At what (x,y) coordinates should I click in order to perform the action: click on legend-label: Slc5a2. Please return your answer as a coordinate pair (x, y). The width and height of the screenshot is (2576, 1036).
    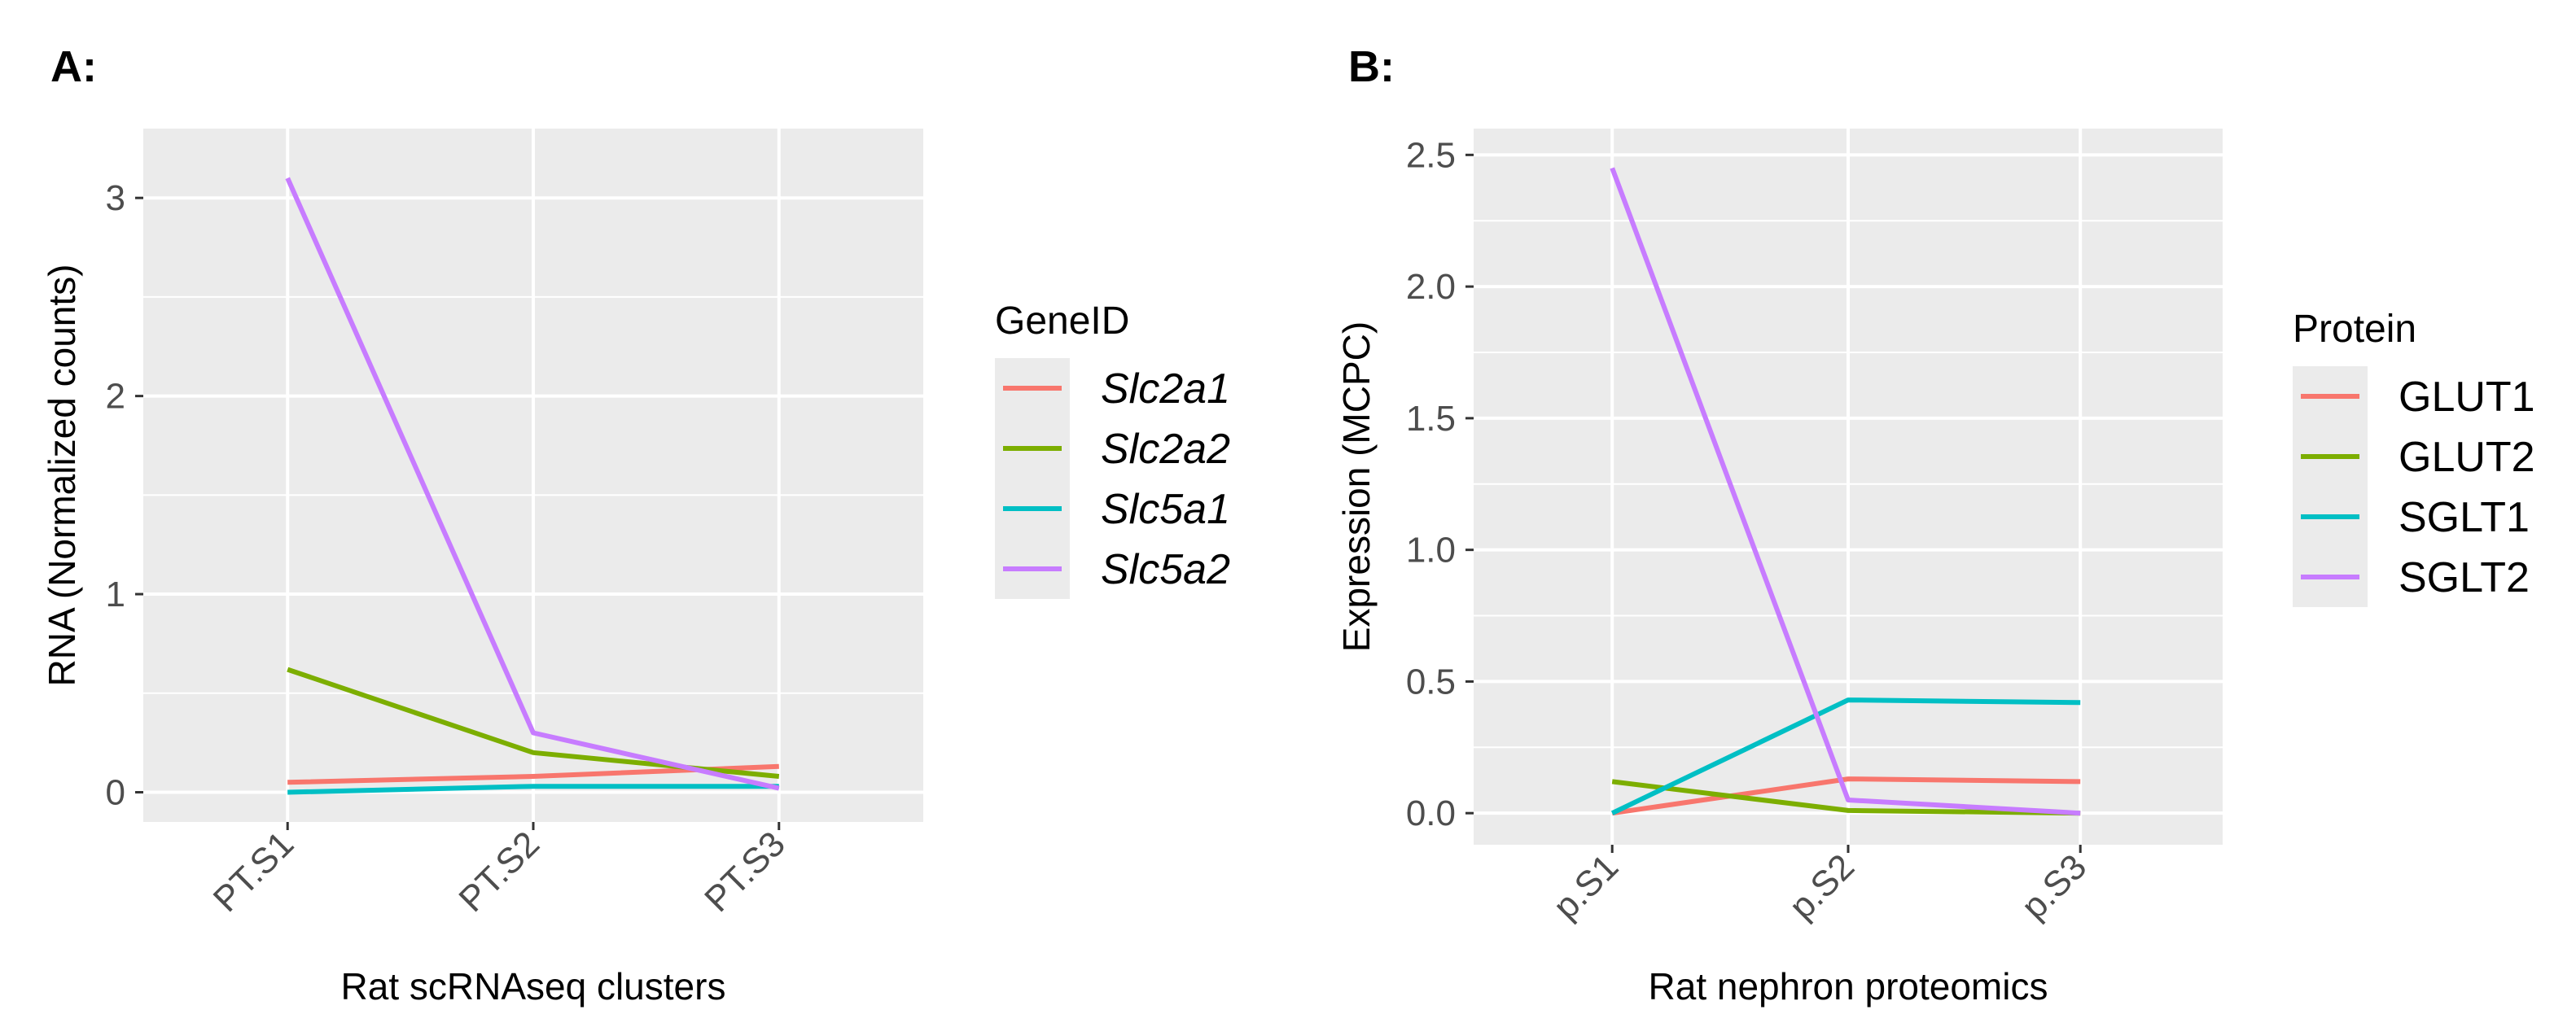
    Looking at the image, I should click on (1165, 569).